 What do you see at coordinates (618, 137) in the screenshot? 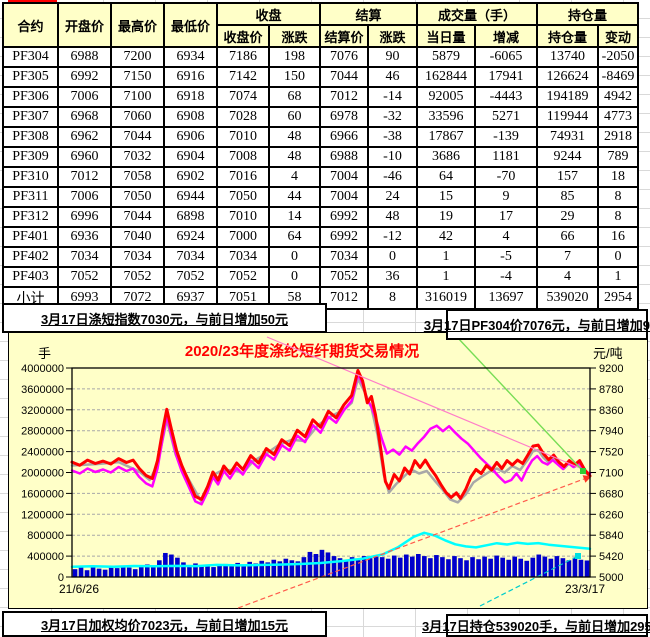
I see `table-cell: 2918` at bounding box center [618, 137].